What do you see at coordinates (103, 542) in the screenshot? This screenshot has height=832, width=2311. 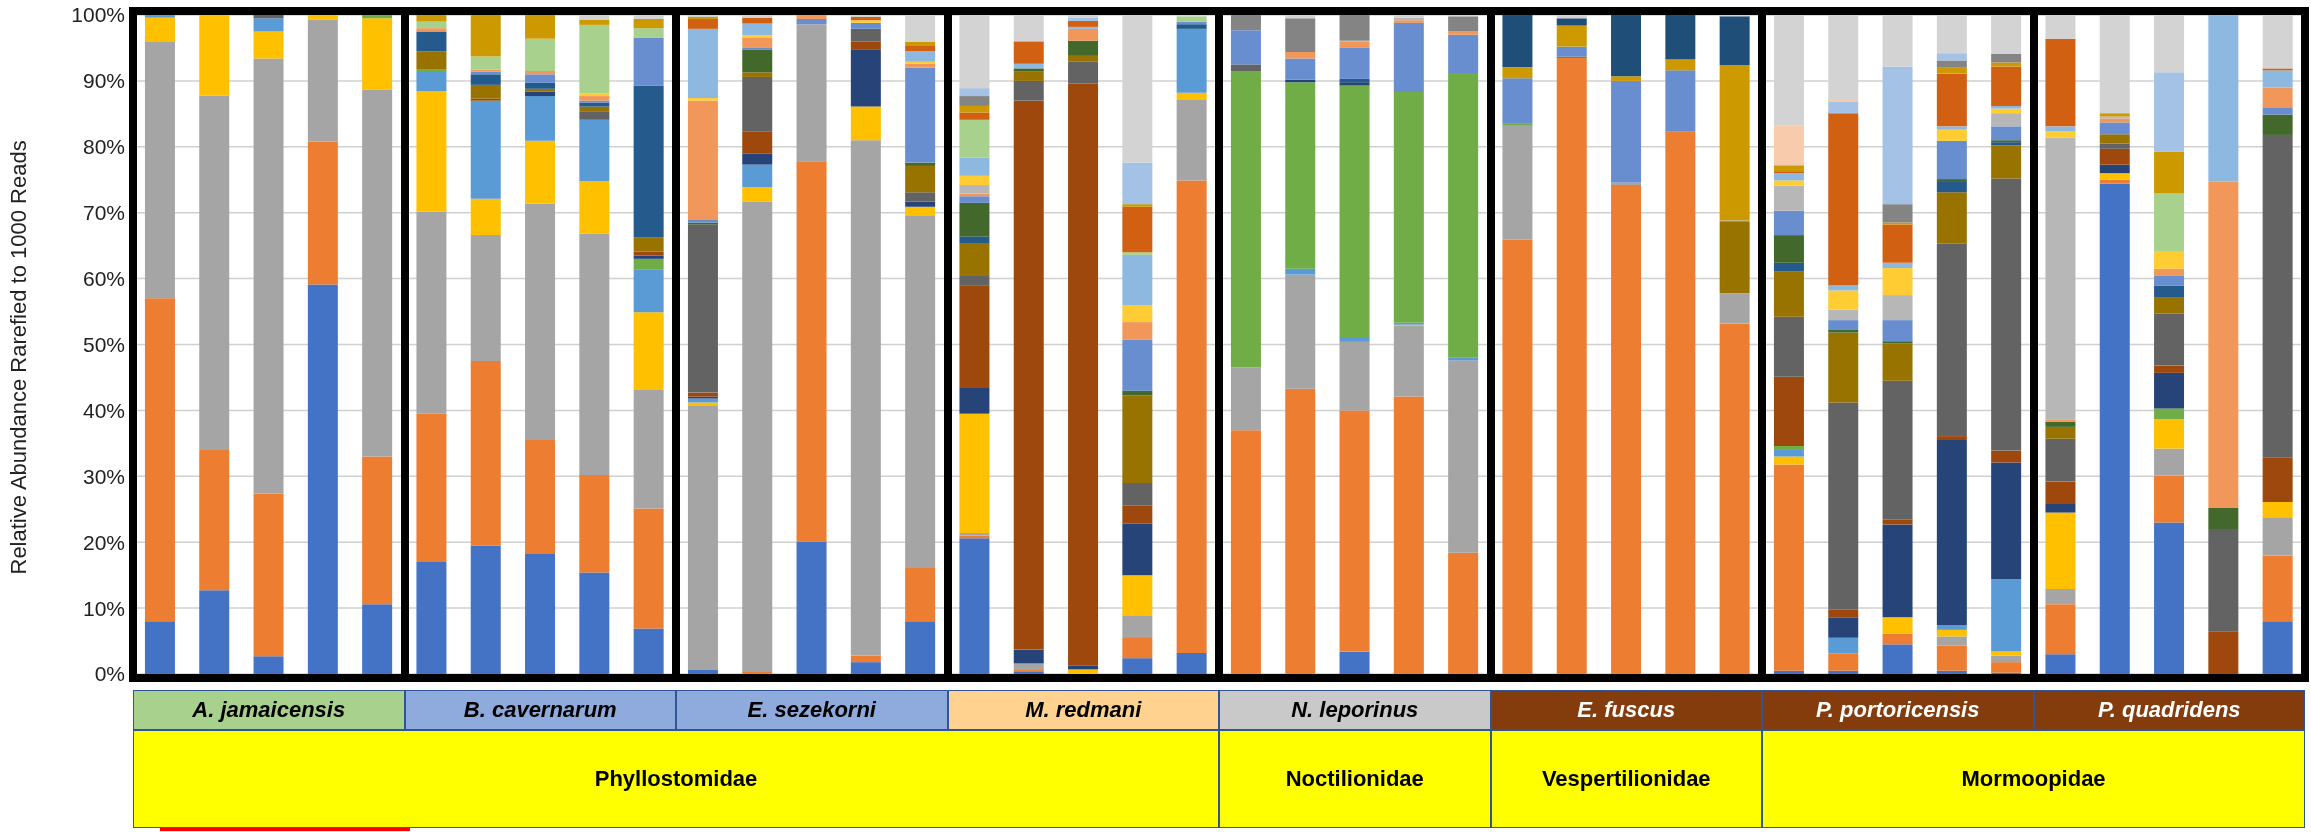 I see `y-tick-label: 20%` at bounding box center [103, 542].